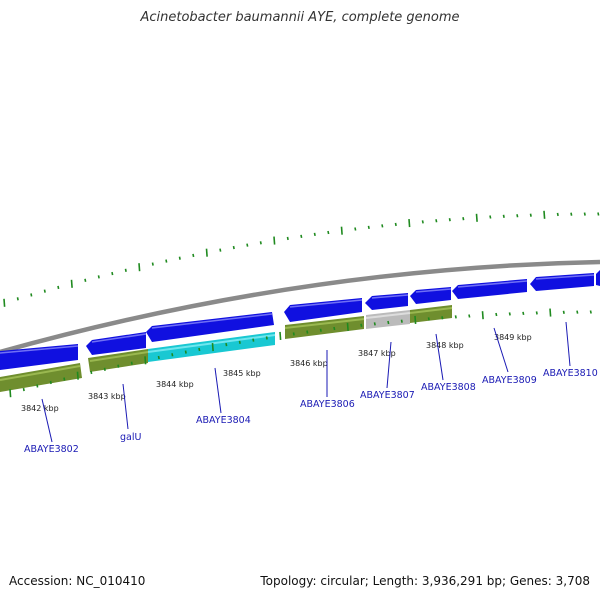 This screenshot has height=600, width=600. What do you see at coordinates (242, 373) in the screenshot?
I see `kbp-label: 3845 kbp` at bounding box center [242, 373].